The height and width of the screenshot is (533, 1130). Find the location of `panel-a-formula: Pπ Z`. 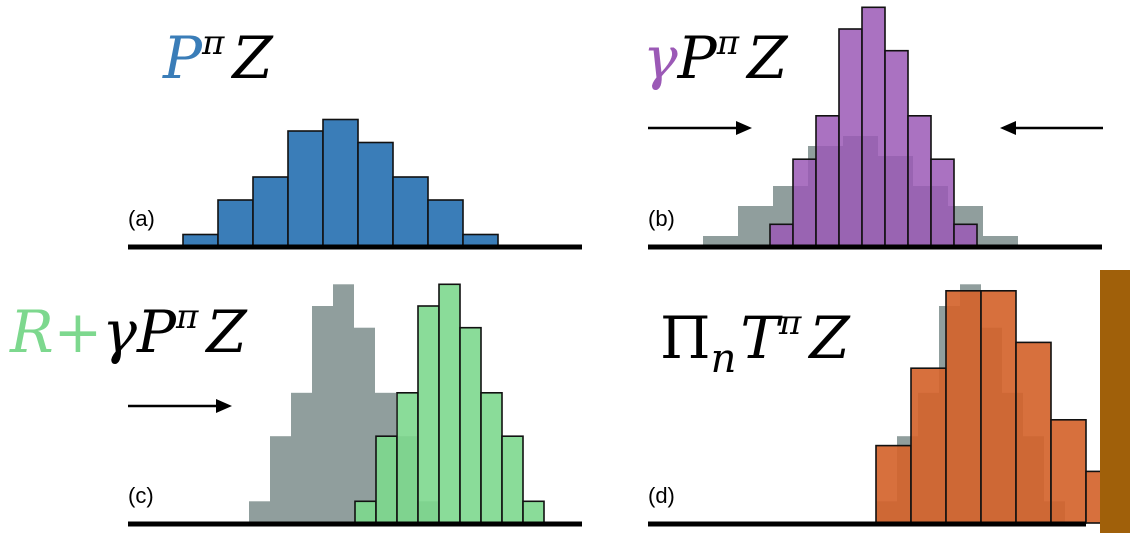

panel-a-formula: Pπ Z is located at coordinates (218, 57).